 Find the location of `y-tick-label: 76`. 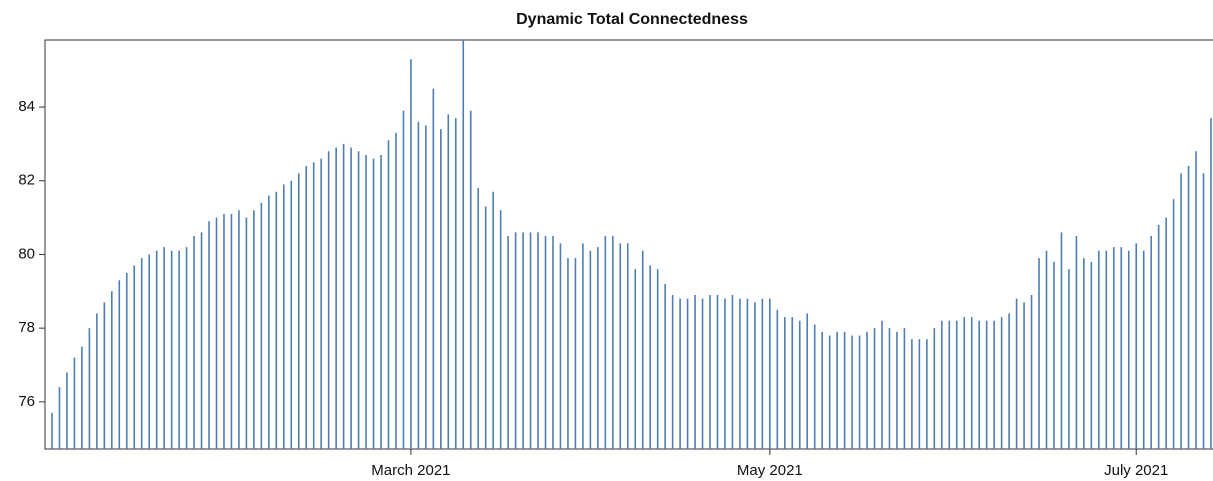

y-tick-label: 76 is located at coordinates (26, 401).